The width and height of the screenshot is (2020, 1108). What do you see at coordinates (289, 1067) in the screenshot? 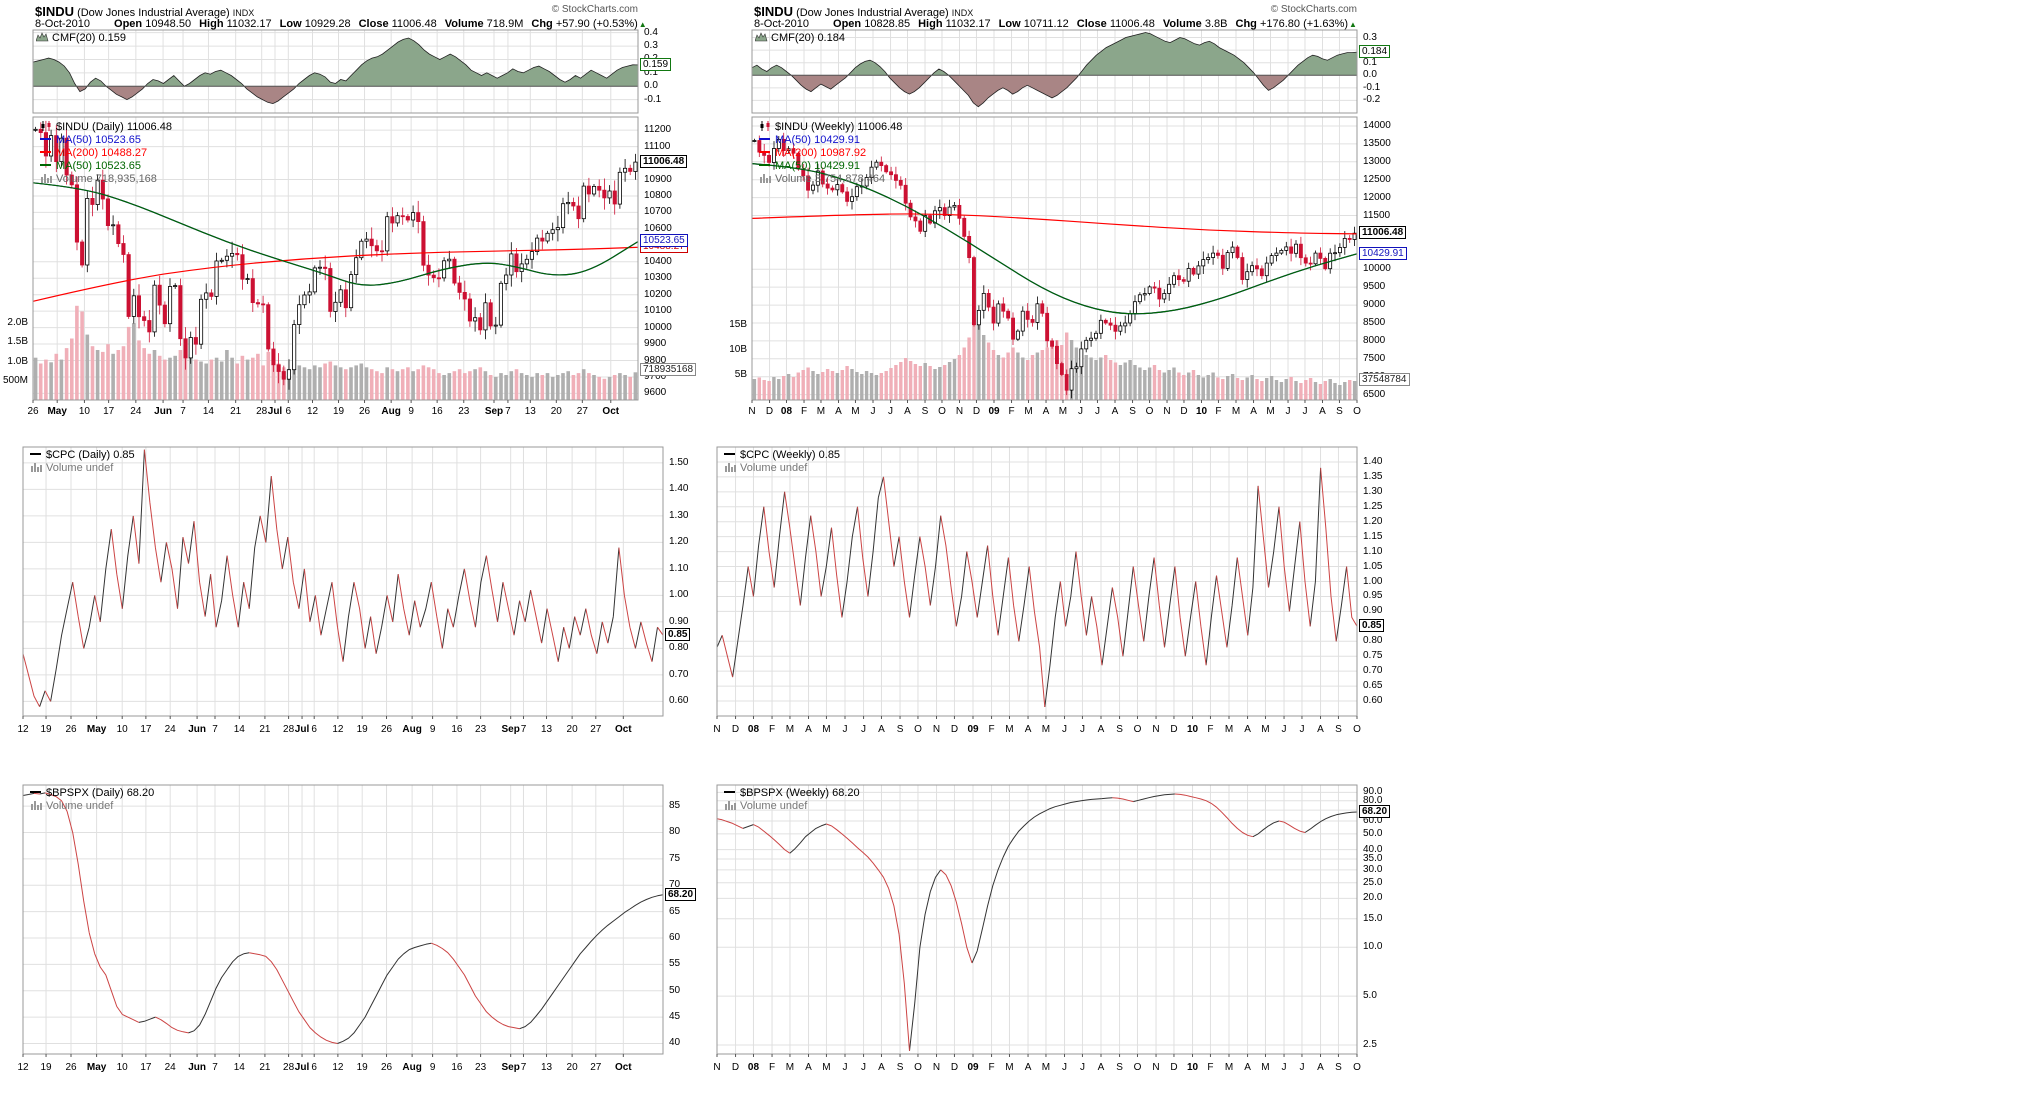
I see `x-axis-label: 28` at bounding box center [289, 1067].